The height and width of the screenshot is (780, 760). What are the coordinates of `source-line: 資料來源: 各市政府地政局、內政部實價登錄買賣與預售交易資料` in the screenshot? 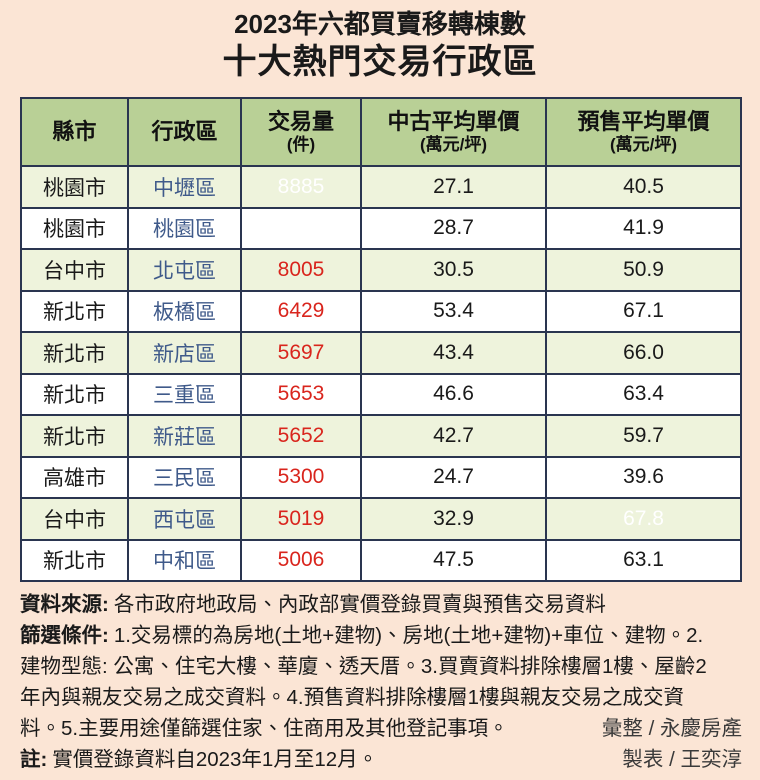 It's located at (381, 604).